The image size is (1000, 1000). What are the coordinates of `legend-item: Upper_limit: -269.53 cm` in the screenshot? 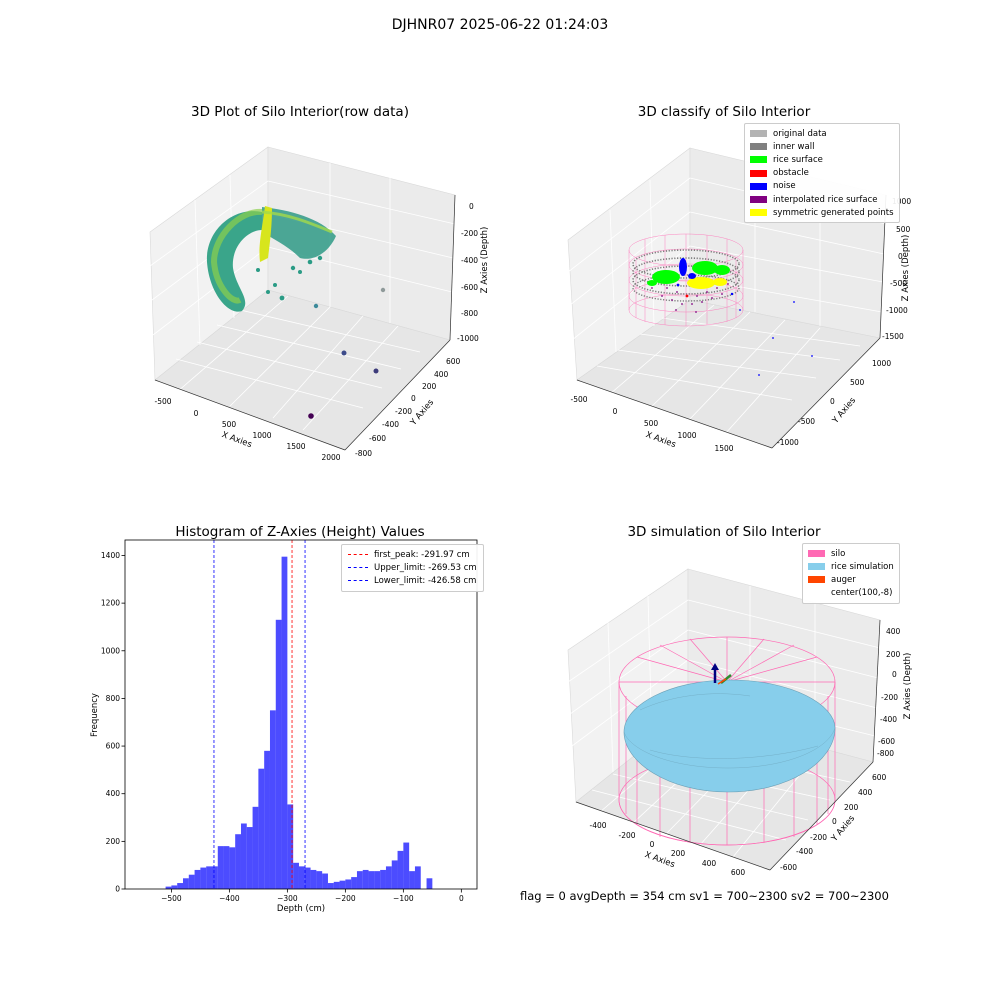 It's located at (412, 567).